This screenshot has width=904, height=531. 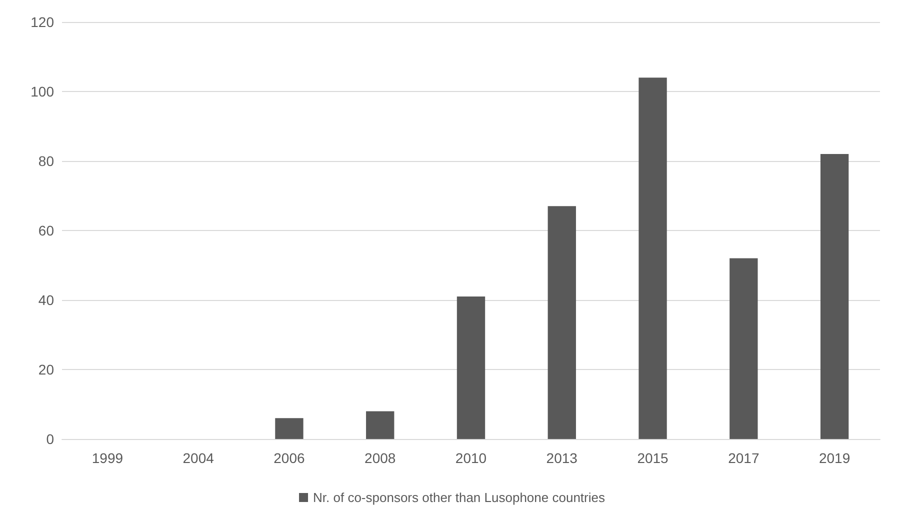 What do you see at coordinates (198, 458) in the screenshot?
I see `x-tick-label: 2004` at bounding box center [198, 458].